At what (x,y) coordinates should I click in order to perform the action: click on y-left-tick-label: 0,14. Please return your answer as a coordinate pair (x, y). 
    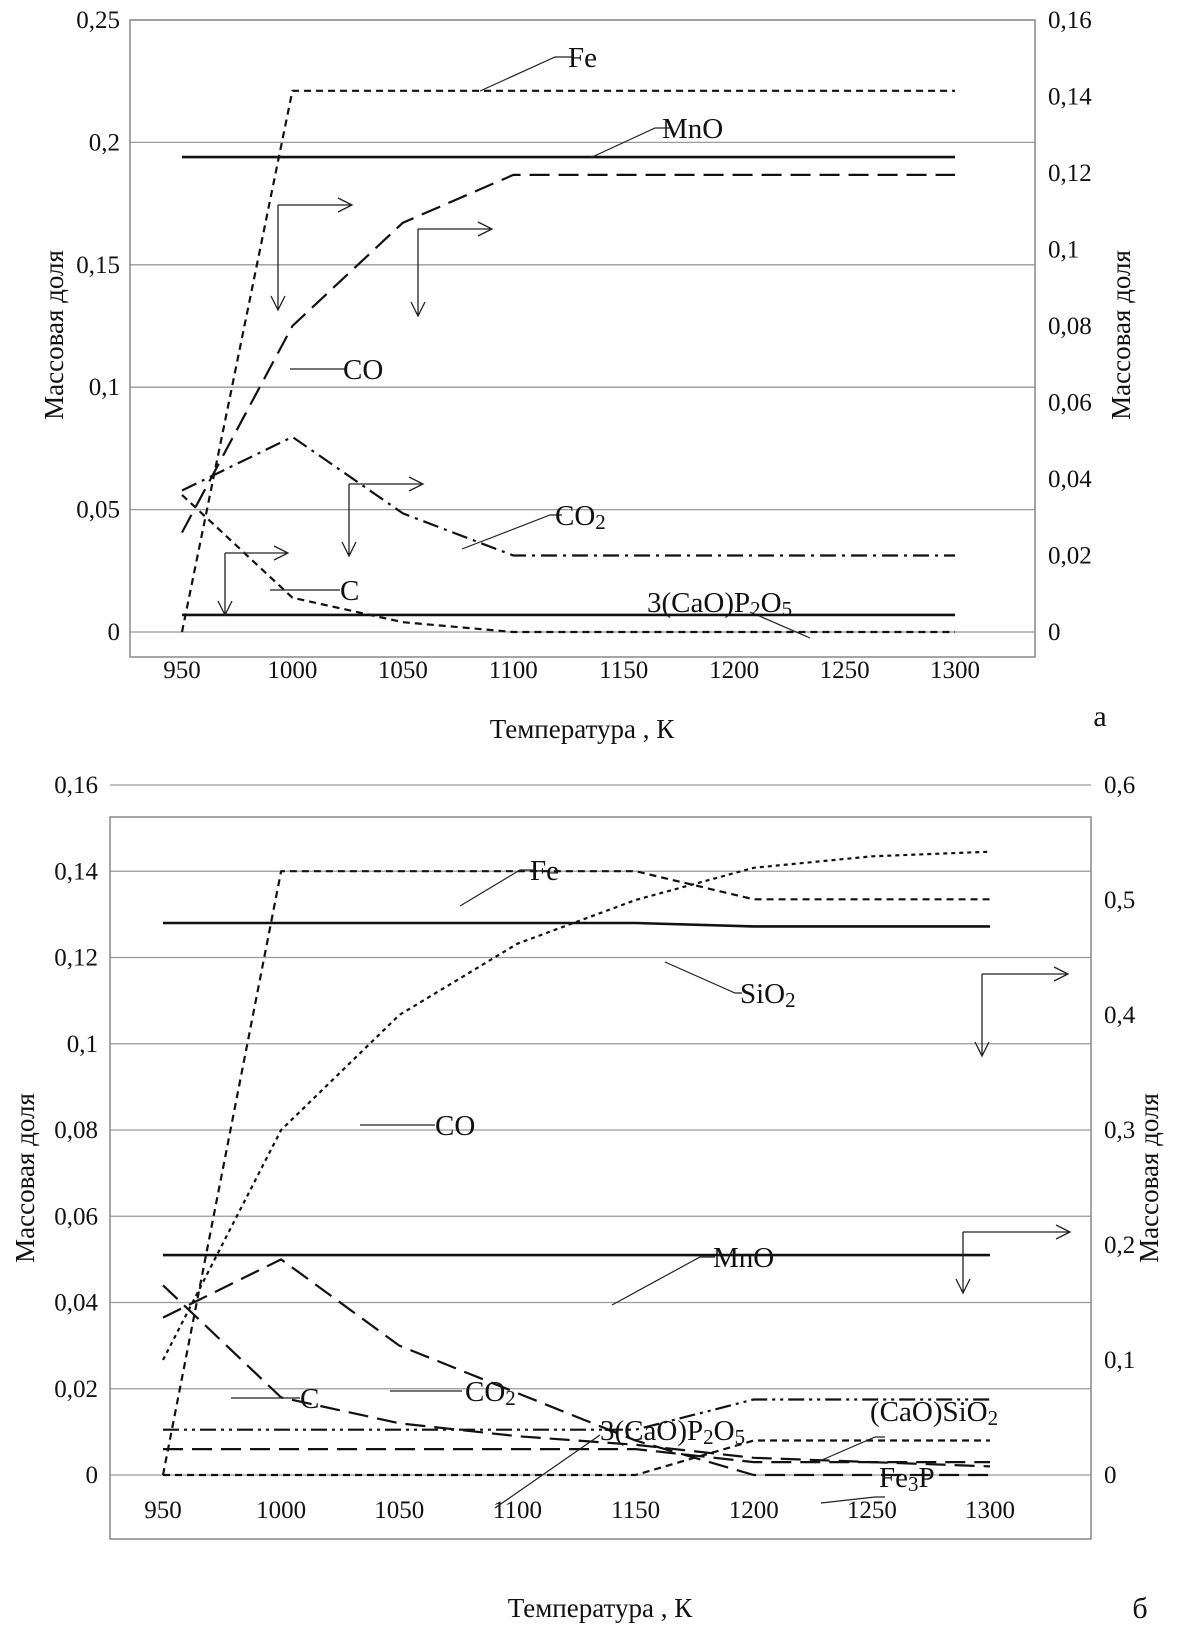
    Looking at the image, I should click on (76, 871).